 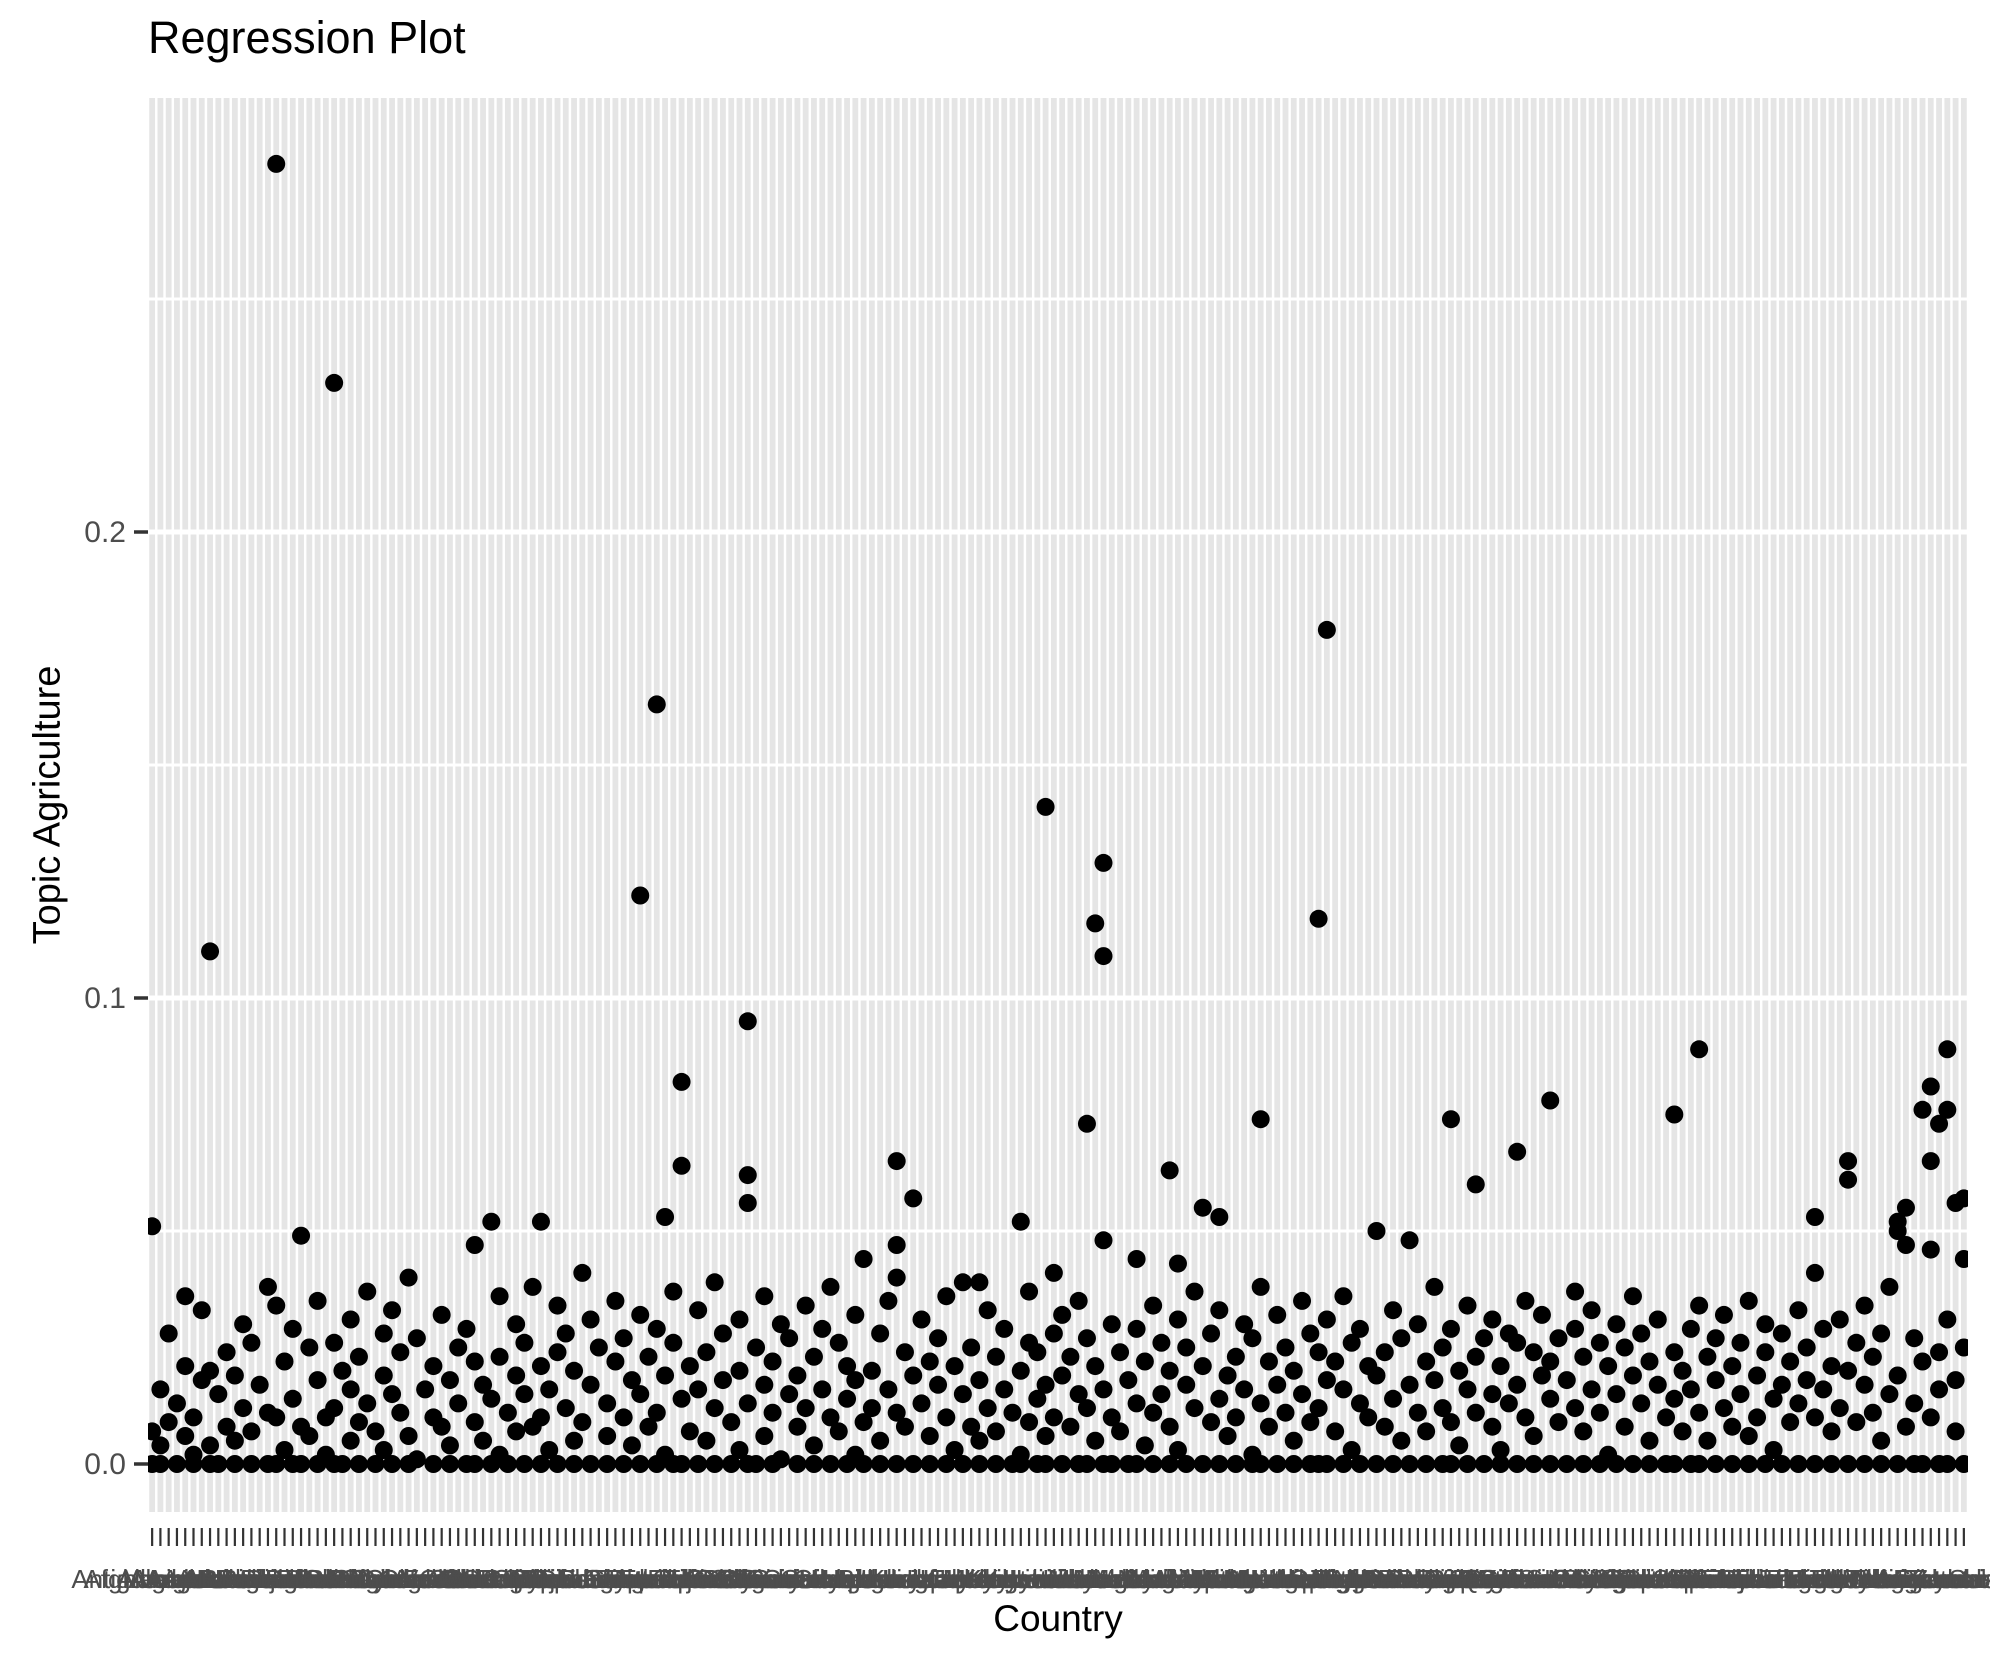 I want to click on x-tick-label: Tajikistan, so click(x=1765, y=1579).